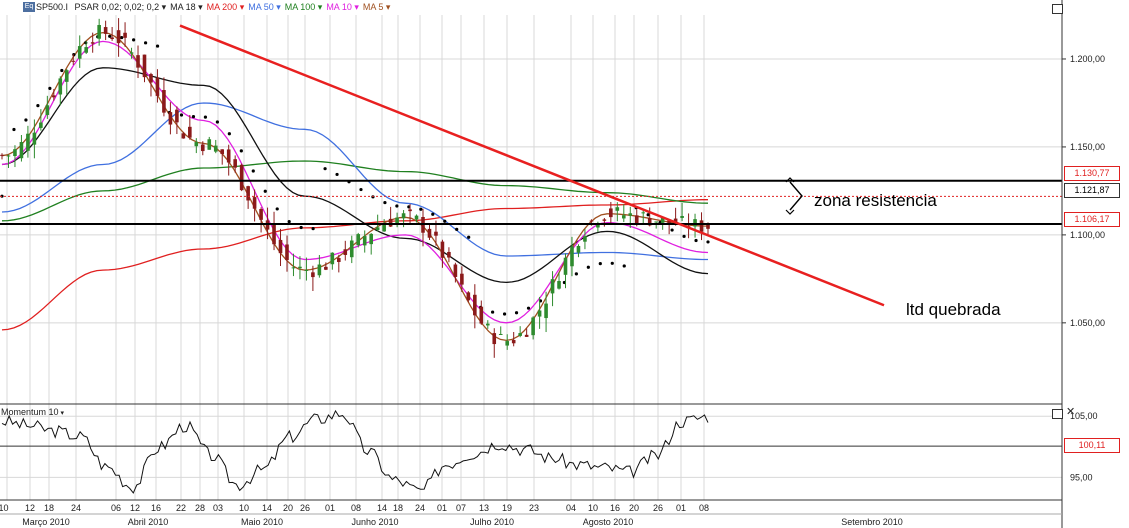 Image resolution: width=1129 pixels, height=528 pixels. What do you see at coordinates (342, 7) in the screenshot?
I see `indicator-5: MA 10 ▾` at bounding box center [342, 7].